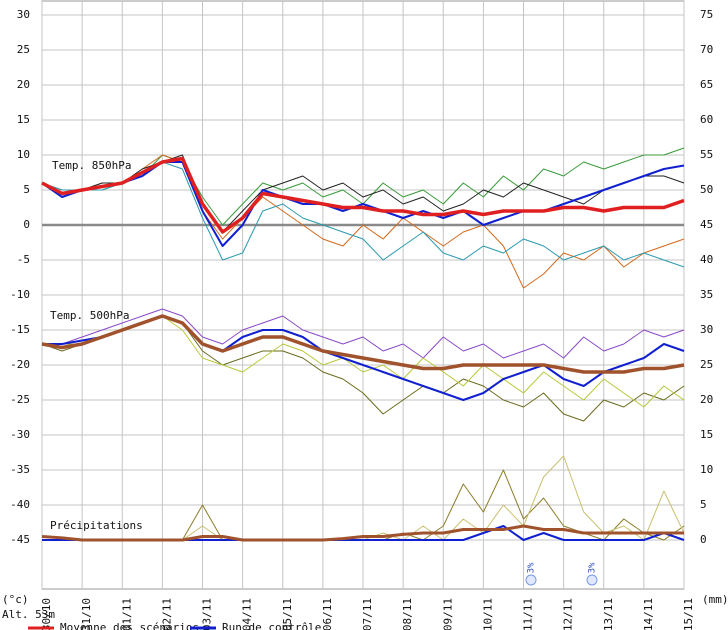 This screenshot has height=630, width=728. Describe the element at coordinates (28, 614) in the screenshot. I see `altitude: Alt. 53m` at that location.